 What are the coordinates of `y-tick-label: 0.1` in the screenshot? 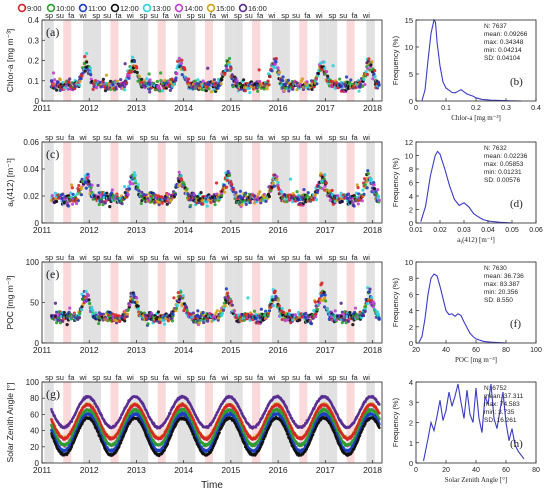 It's located at (34, 81).